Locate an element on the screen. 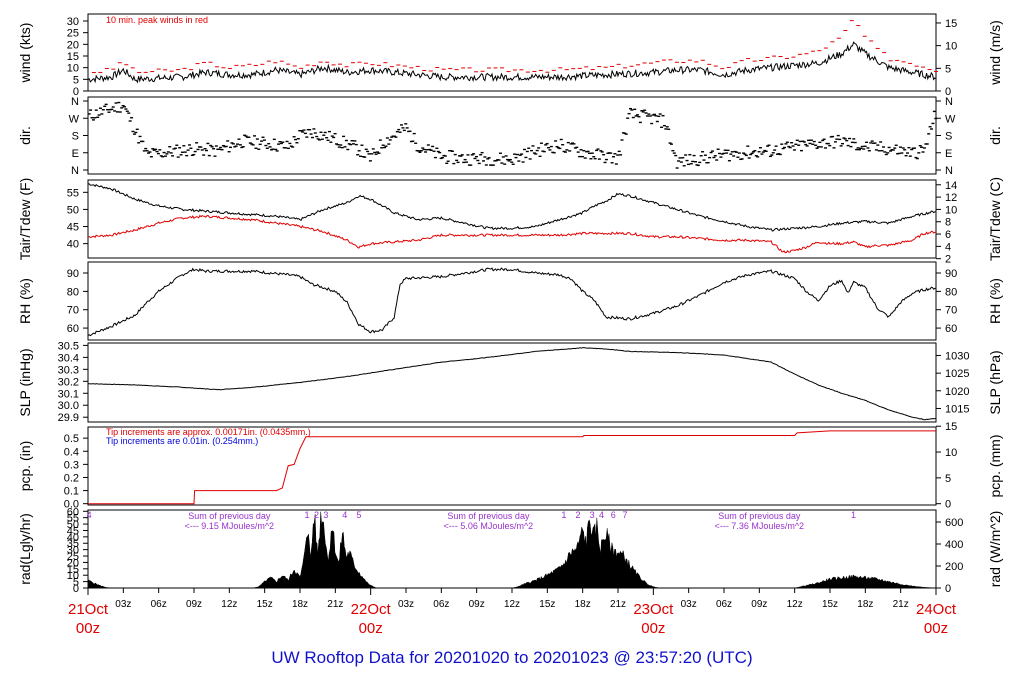  rh-series is located at coordinates (512, 302).